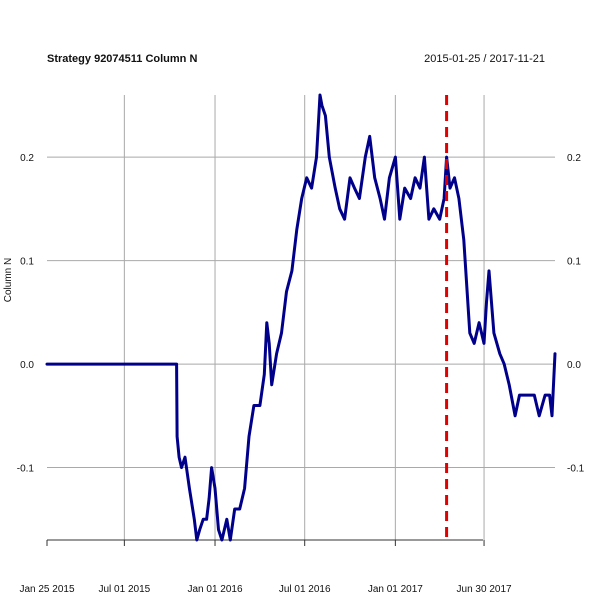 Image resolution: width=600 pixels, height=600 pixels. What do you see at coordinates (8, 280) in the screenshot?
I see `y-axis-label: Column N` at bounding box center [8, 280].